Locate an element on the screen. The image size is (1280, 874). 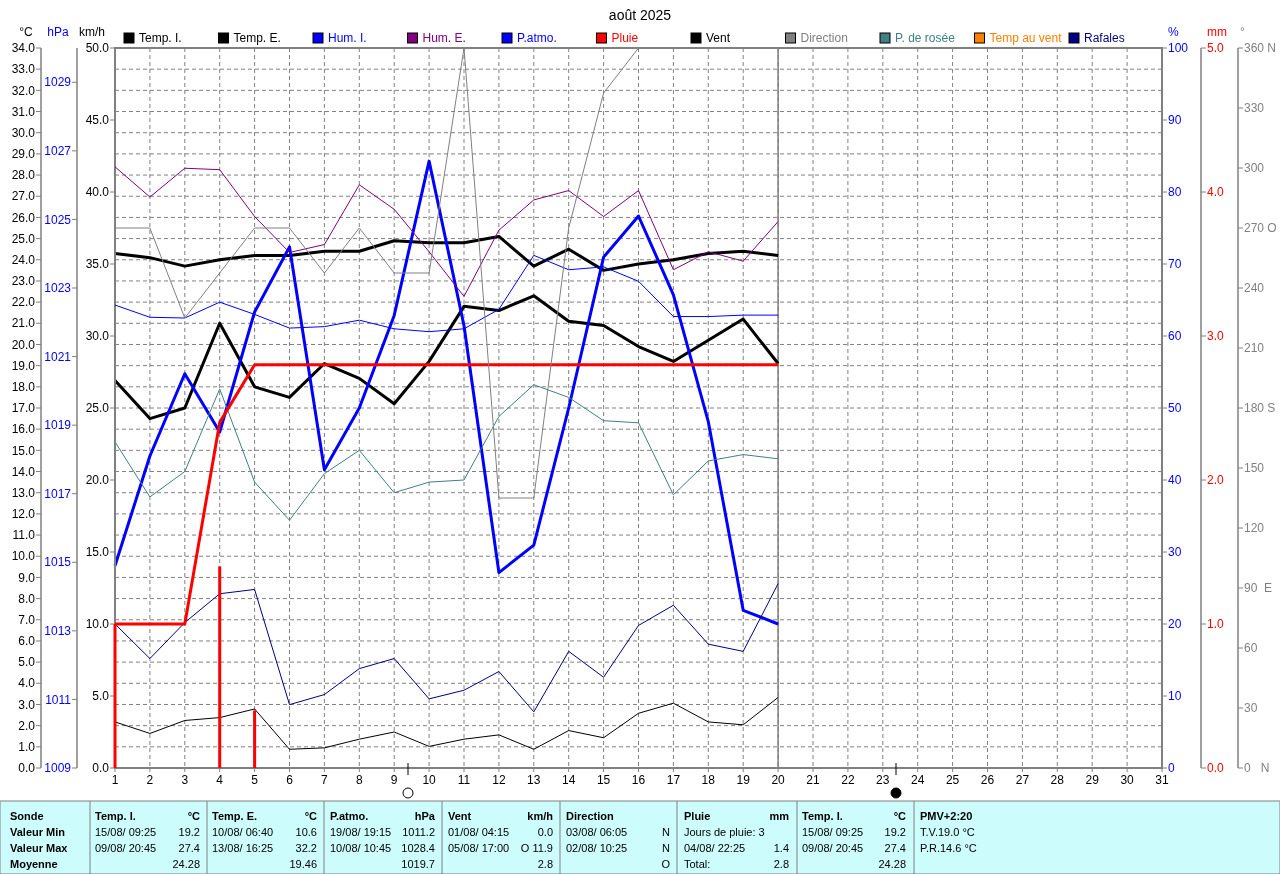
text: T.V.19.0 °C is located at coordinates (947, 832).